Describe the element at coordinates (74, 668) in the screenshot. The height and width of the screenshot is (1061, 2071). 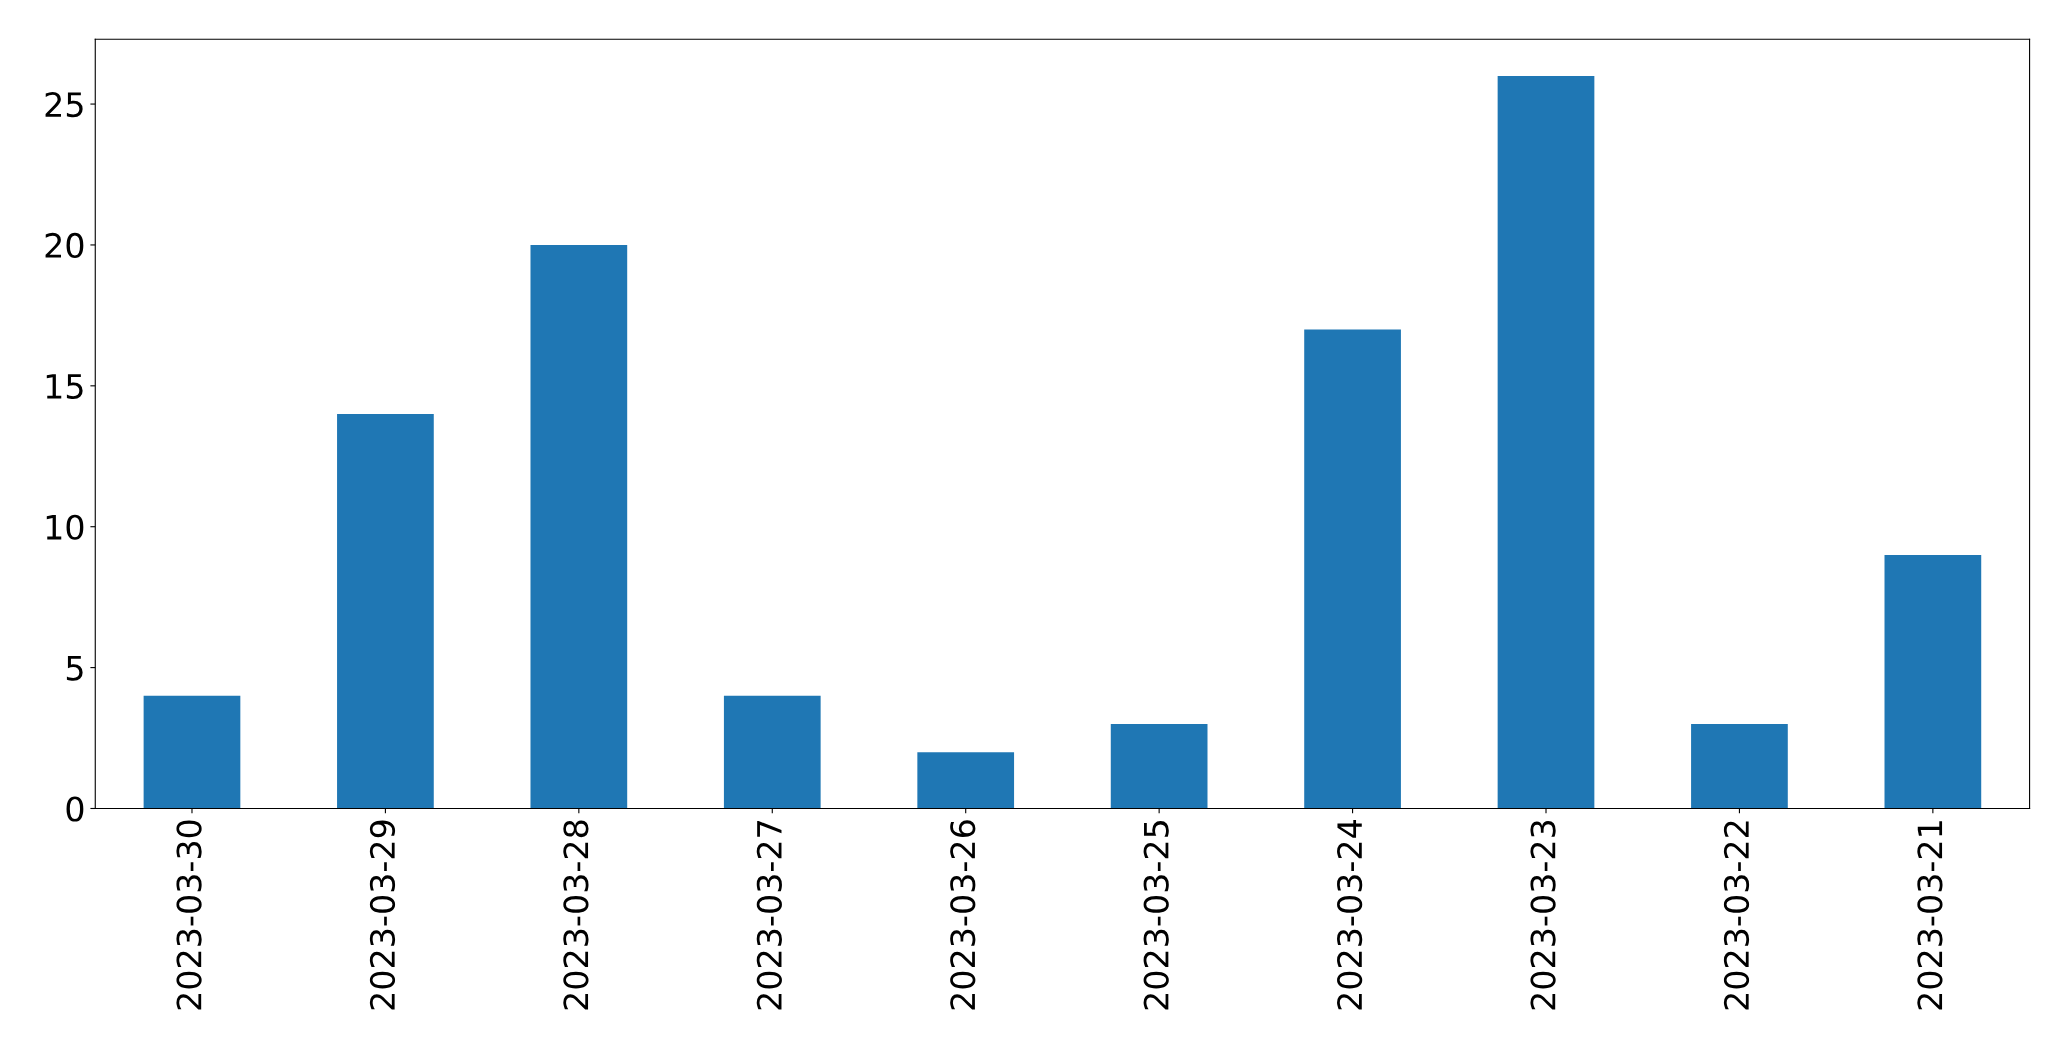
I see `y-tick-label: 5` at that location.